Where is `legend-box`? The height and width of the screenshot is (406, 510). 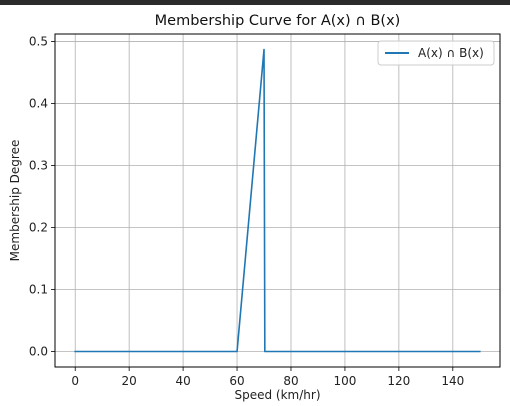
legend-box is located at coordinates (436, 53).